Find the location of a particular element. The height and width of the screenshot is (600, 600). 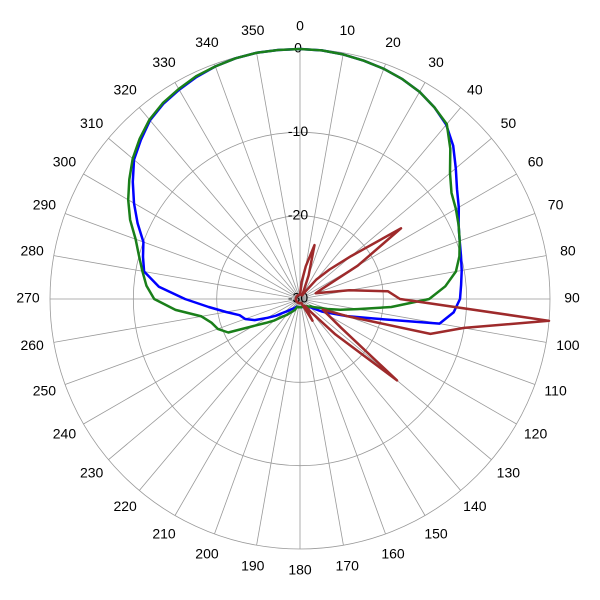

ring is located at coordinates (300, 299).